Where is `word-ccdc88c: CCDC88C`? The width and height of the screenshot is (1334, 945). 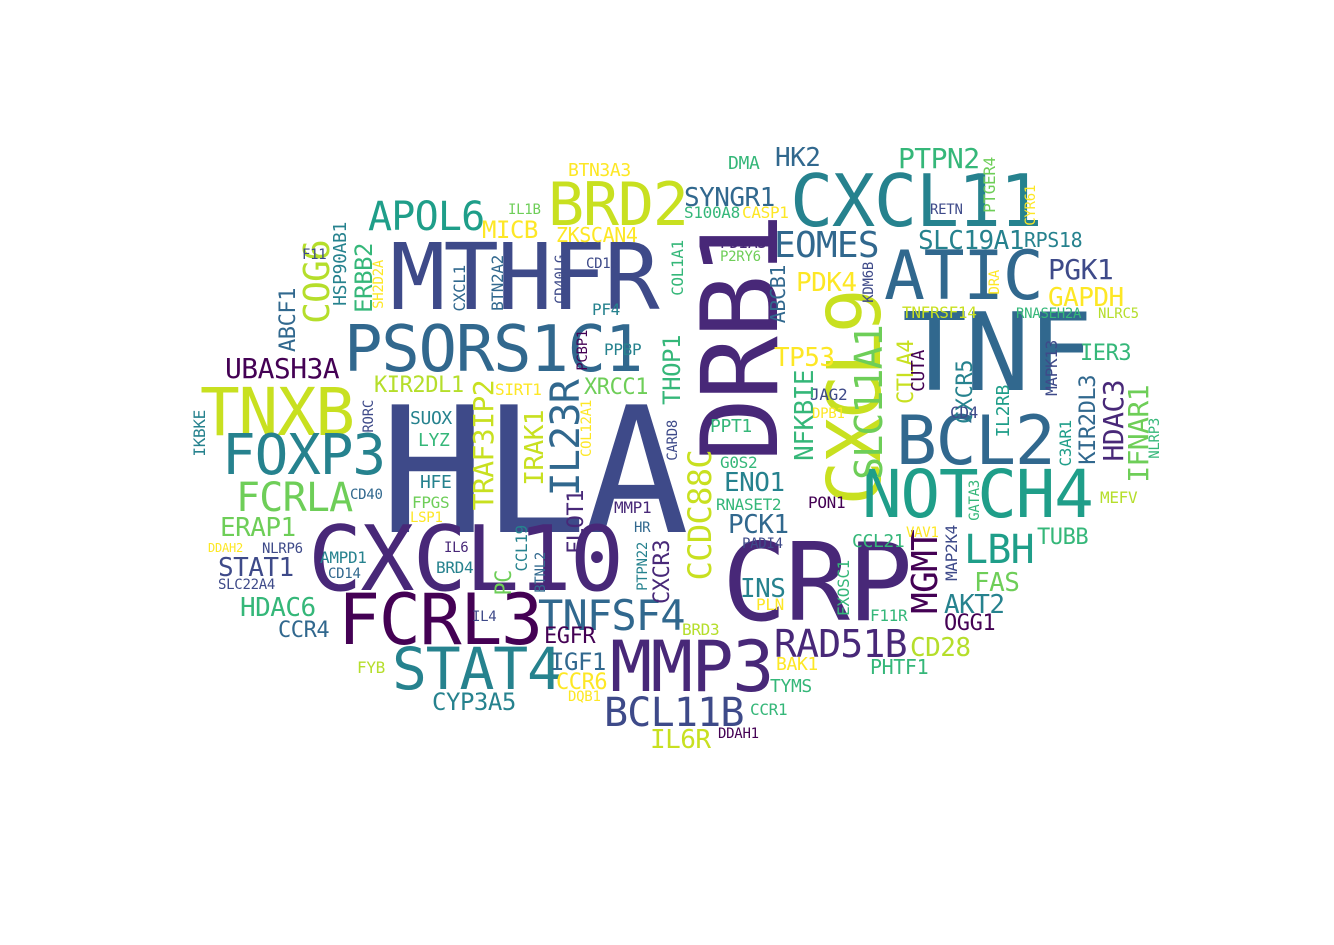
word-ccdc88c: CCDC88C is located at coordinates (700, 515).